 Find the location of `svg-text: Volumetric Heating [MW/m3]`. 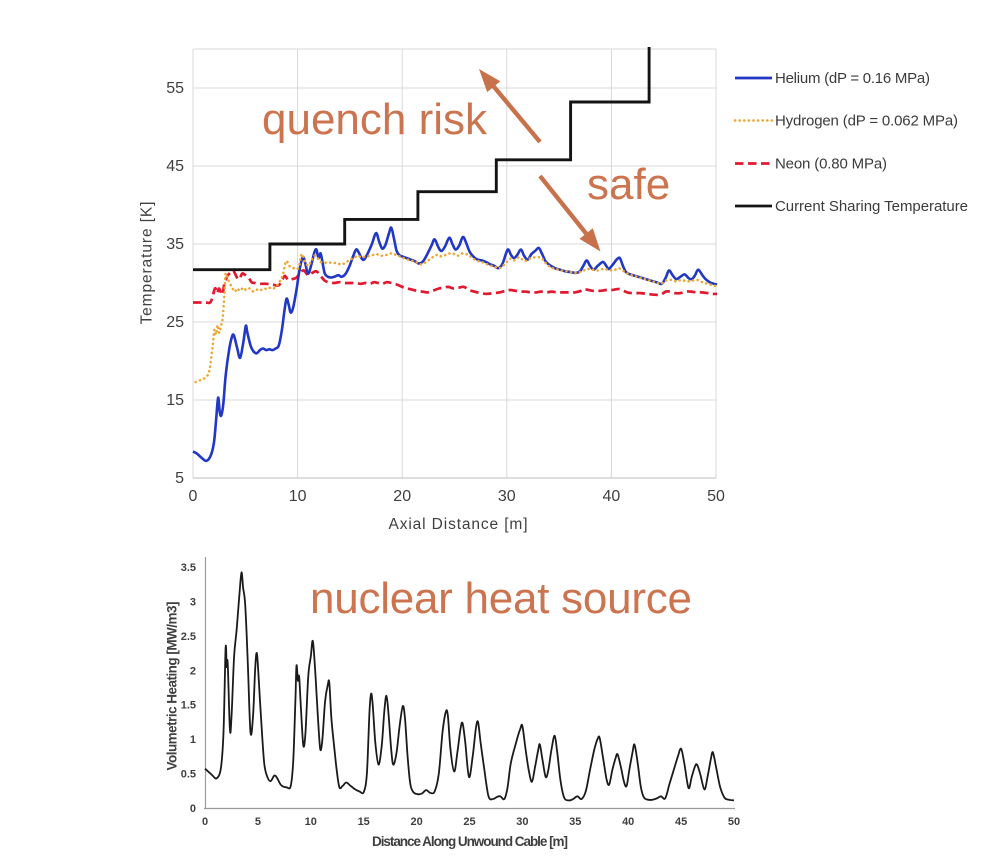

svg-text: Volumetric Heating [MW/m3] is located at coordinates (172, 686).